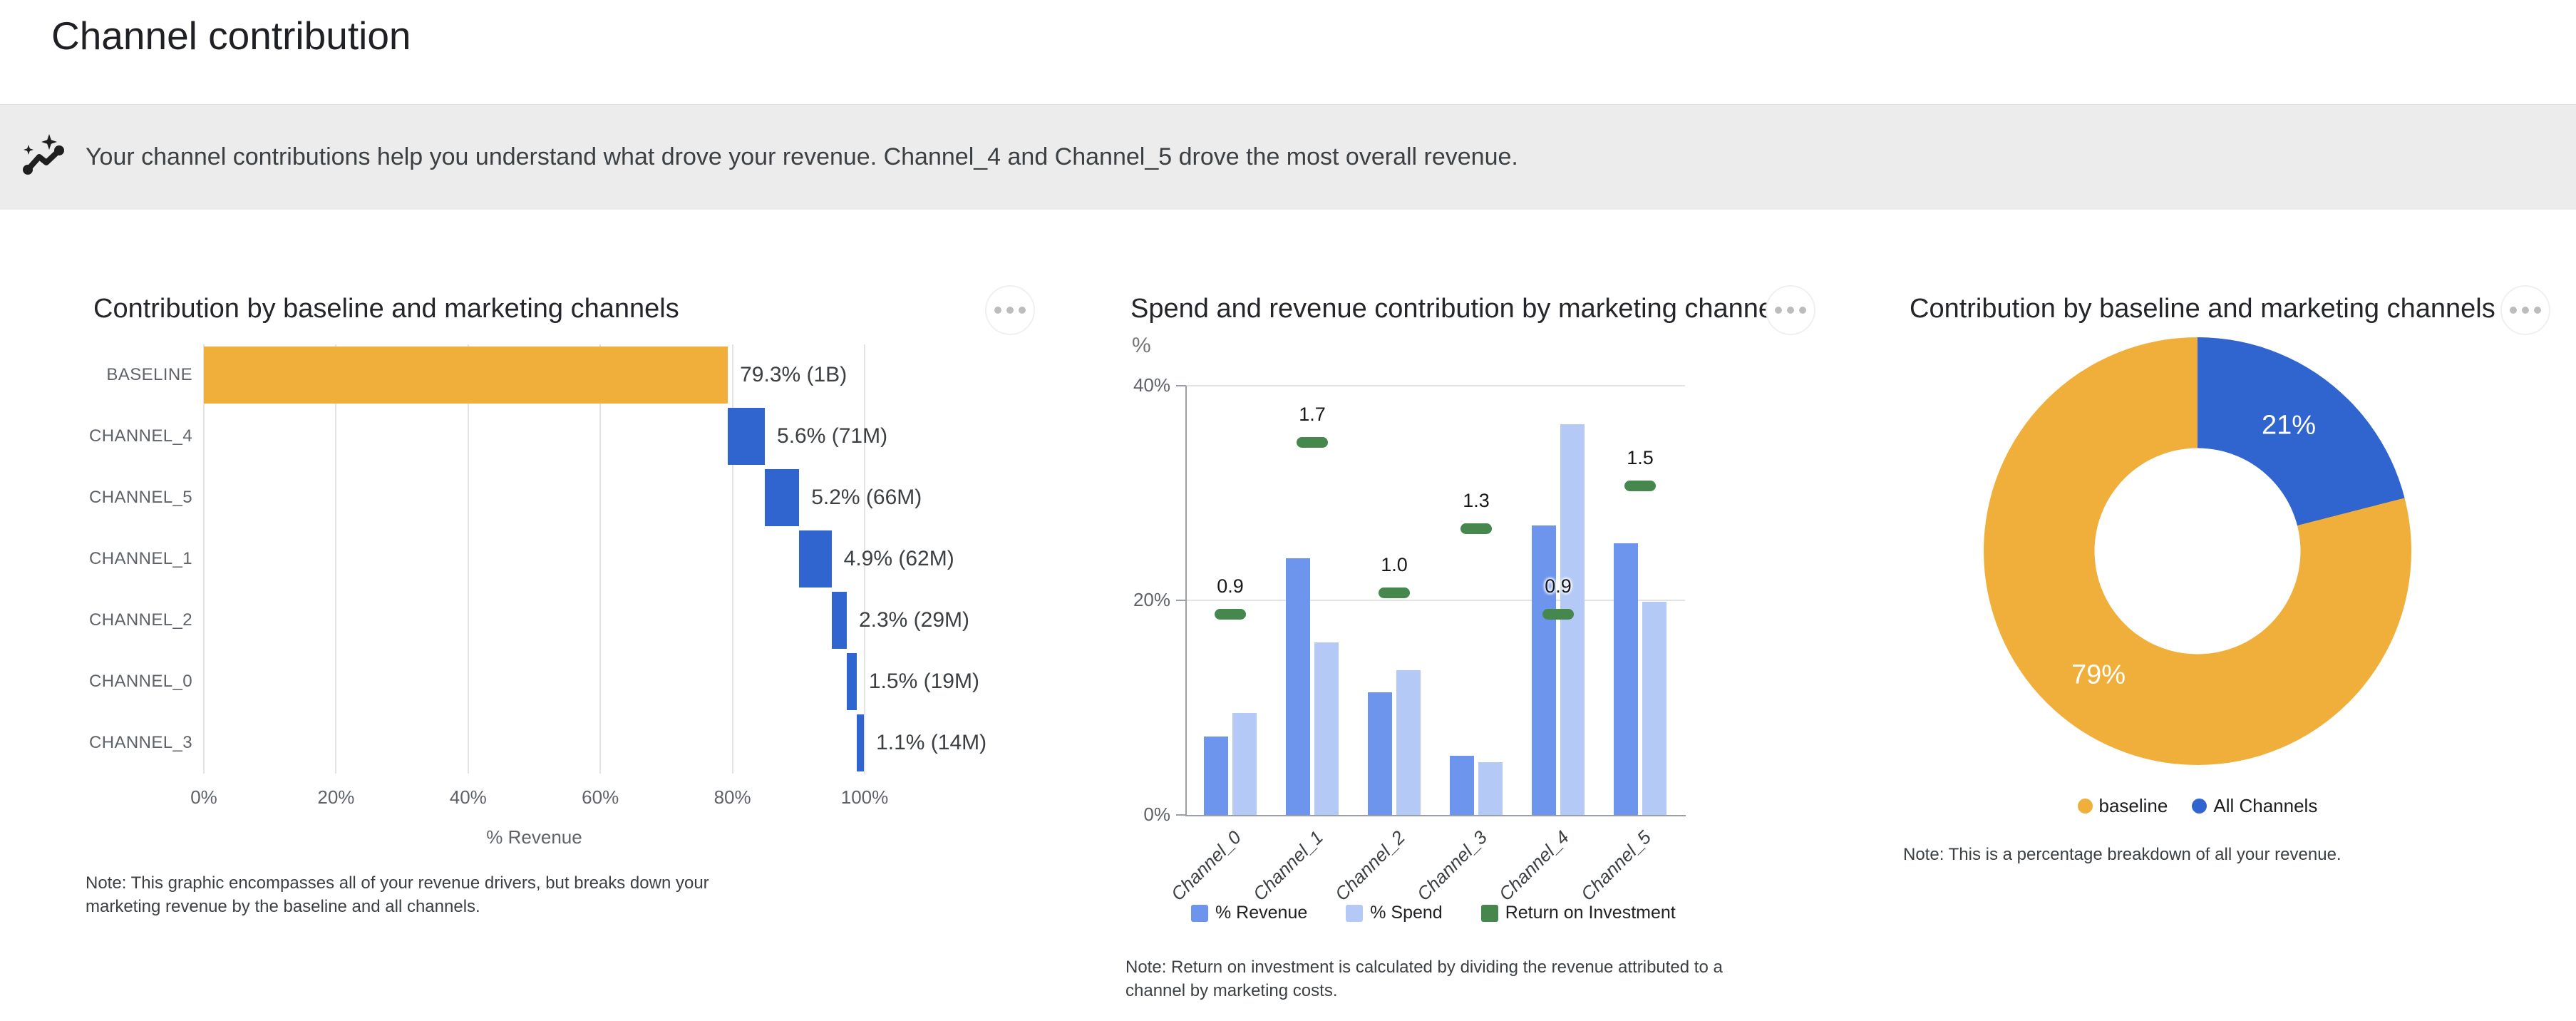 This screenshot has height=1021, width=2576. Describe the element at coordinates (44, 156) in the screenshot. I see `insights-sparkline-icon` at that location.